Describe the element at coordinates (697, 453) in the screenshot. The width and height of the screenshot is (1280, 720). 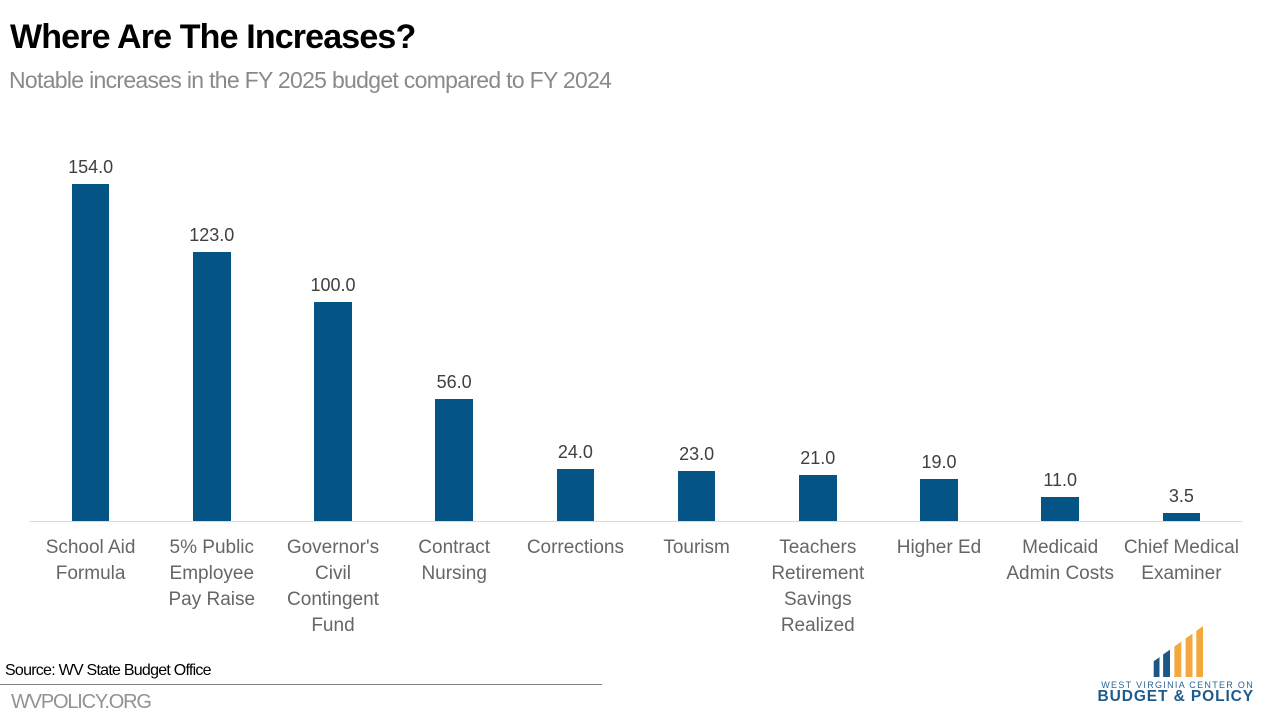
I see `bar-value-label: 23.0` at that location.